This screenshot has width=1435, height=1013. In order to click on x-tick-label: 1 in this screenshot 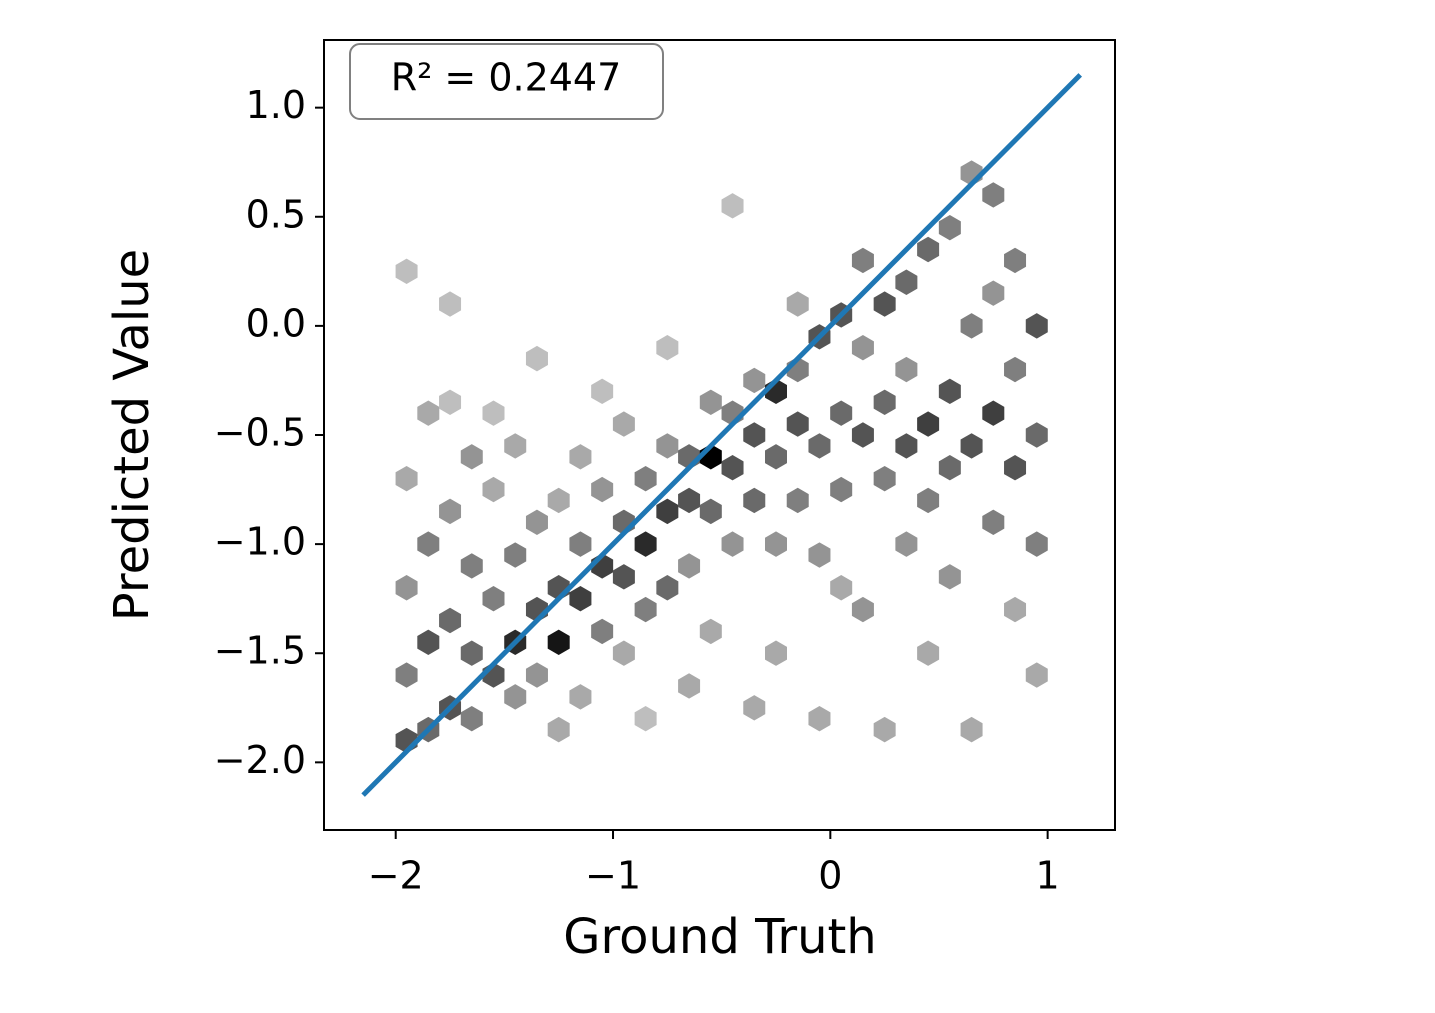, I will do `click(1048, 876)`.